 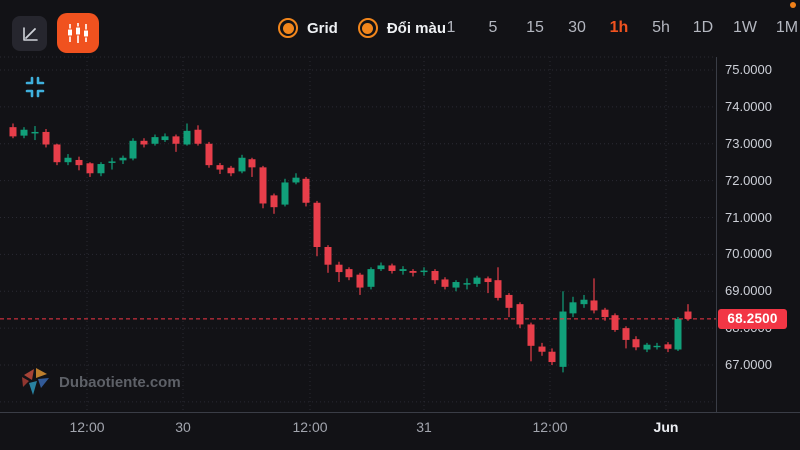 What do you see at coordinates (535, 28) in the screenshot?
I see `timeframe-15: 15` at bounding box center [535, 28].